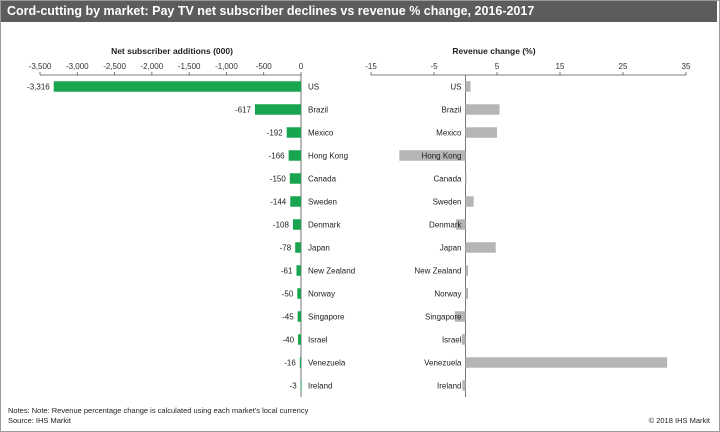 This screenshot has width=720, height=432. I want to click on left-category-label: Ireland, so click(320, 386).